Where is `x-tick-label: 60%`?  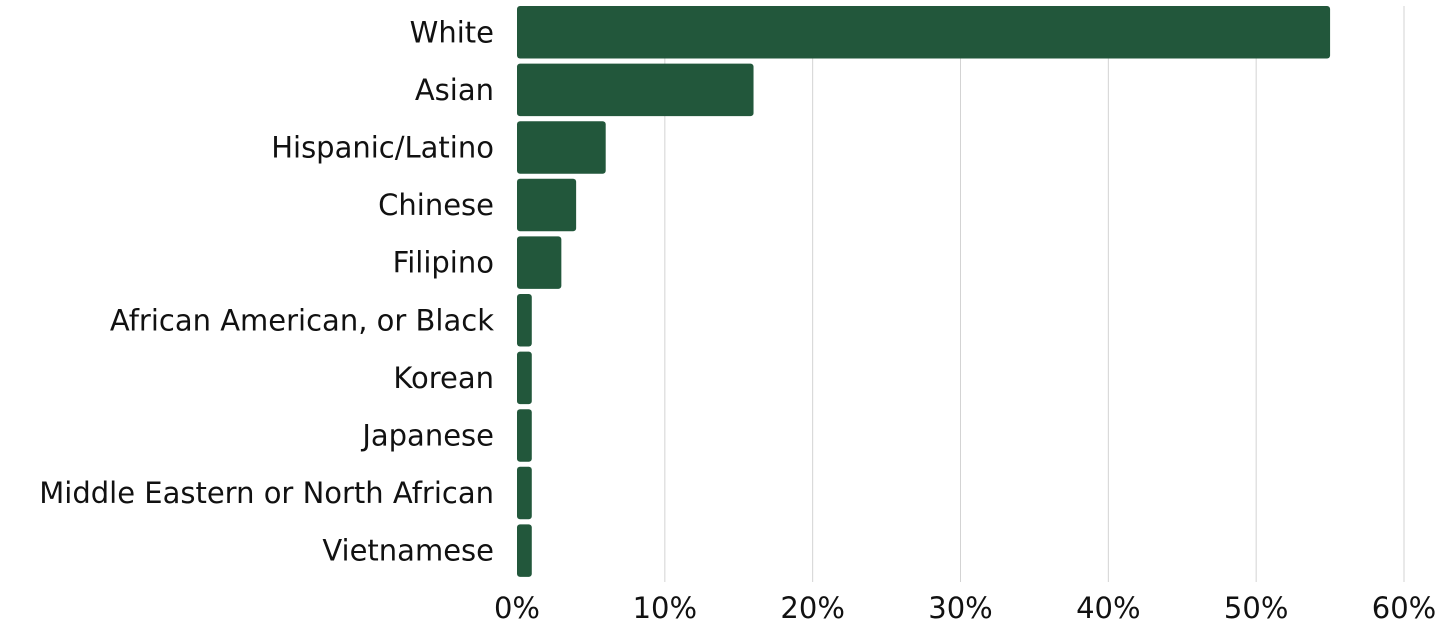 x-tick-label: 60% is located at coordinates (1404, 608).